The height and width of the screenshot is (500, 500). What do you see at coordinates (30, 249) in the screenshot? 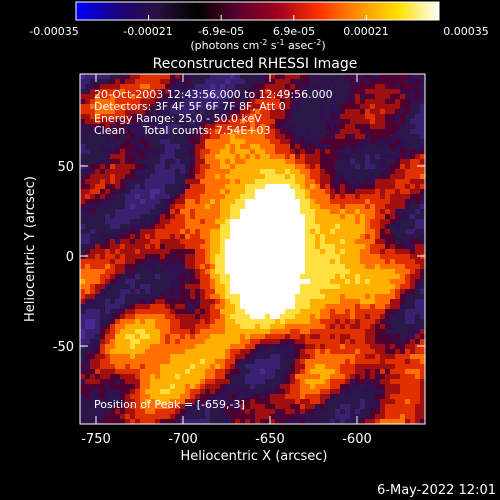
I see `y-axis-label: Heliocentric Y (arcsec)` at bounding box center [30, 249].